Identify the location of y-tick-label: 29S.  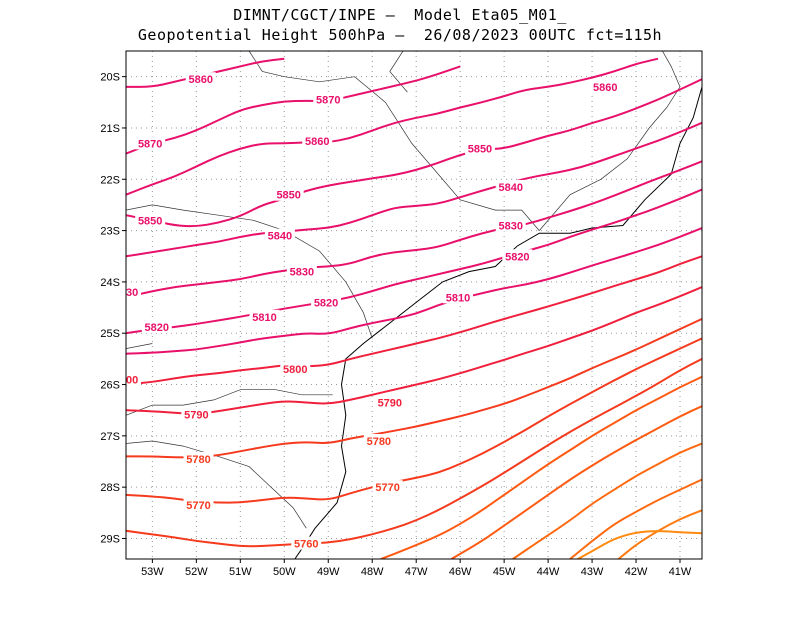
(110, 539).